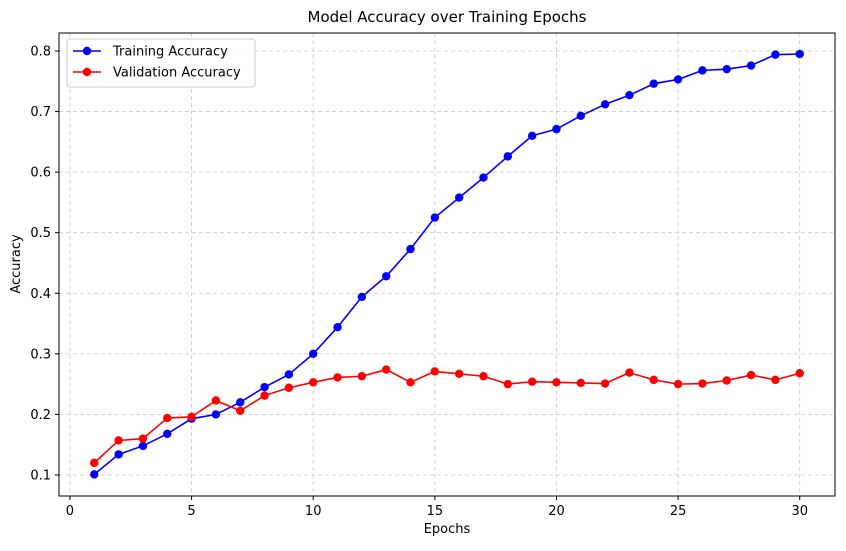 The width and height of the screenshot is (846, 551). I want to click on legend: Training Accuracy Validation Accuracy, so click(161, 63).